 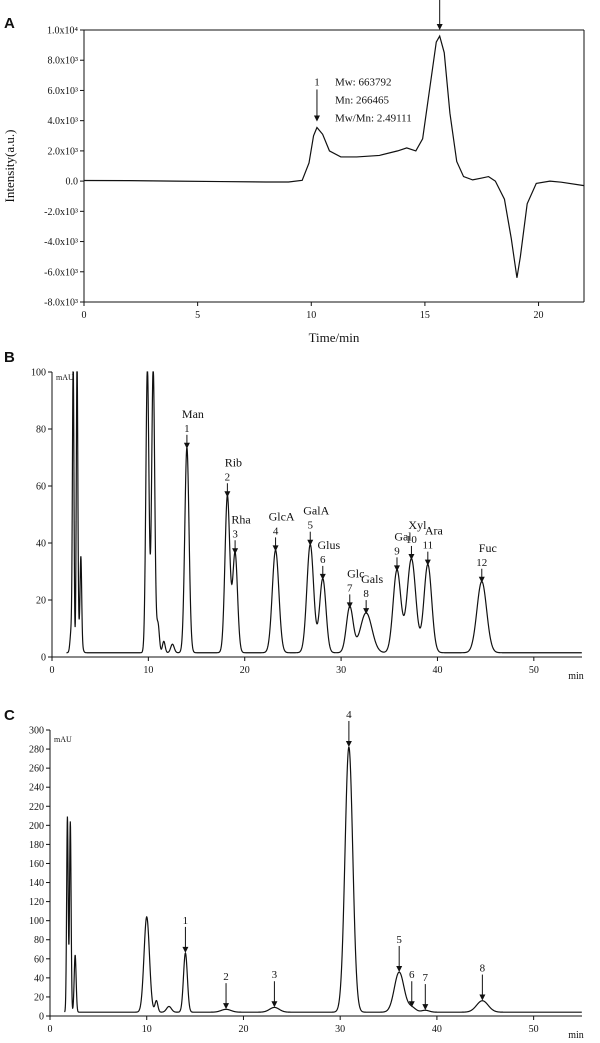 I want to click on chart-b-peak-1-arrow-head, so click(x=186, y=445).